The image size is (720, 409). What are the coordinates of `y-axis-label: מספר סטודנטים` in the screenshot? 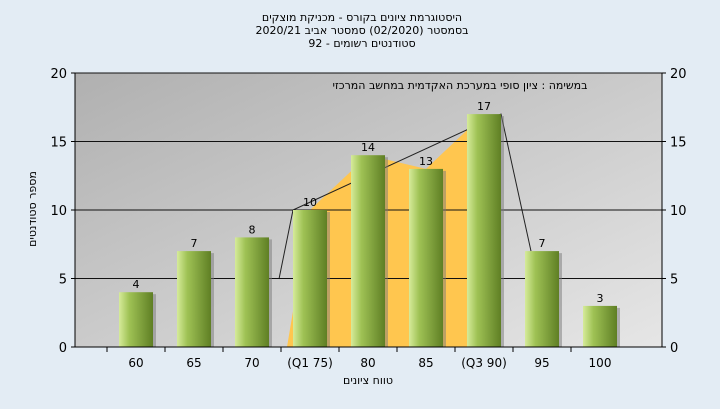 It's located at (32, 209).